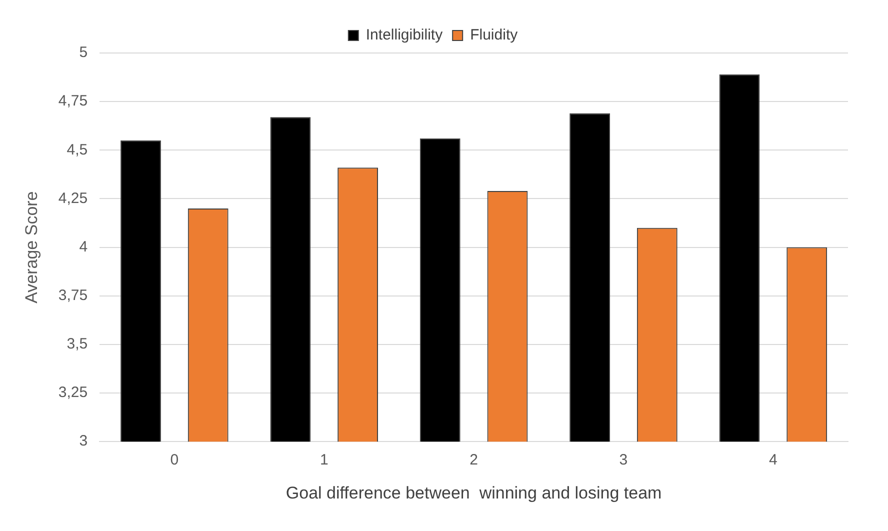  I want to click on y-tick-label: 4, so click(83, 247).